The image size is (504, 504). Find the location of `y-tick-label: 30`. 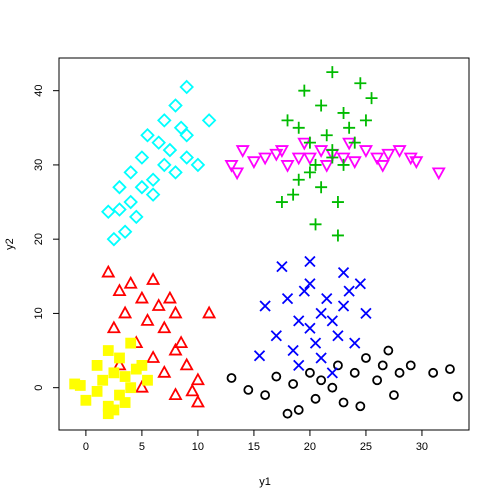

y-tick-label: 30 is located at coordinates (39, 165).